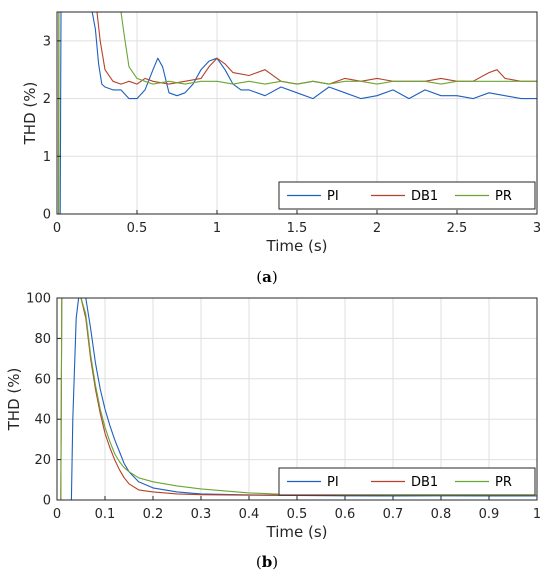 This screenshot has height=578, width=550. What do you see at coordinates (47, 99) in the screenshot?
I see `y-tick-label: 2` at bounding box center [47, 99].